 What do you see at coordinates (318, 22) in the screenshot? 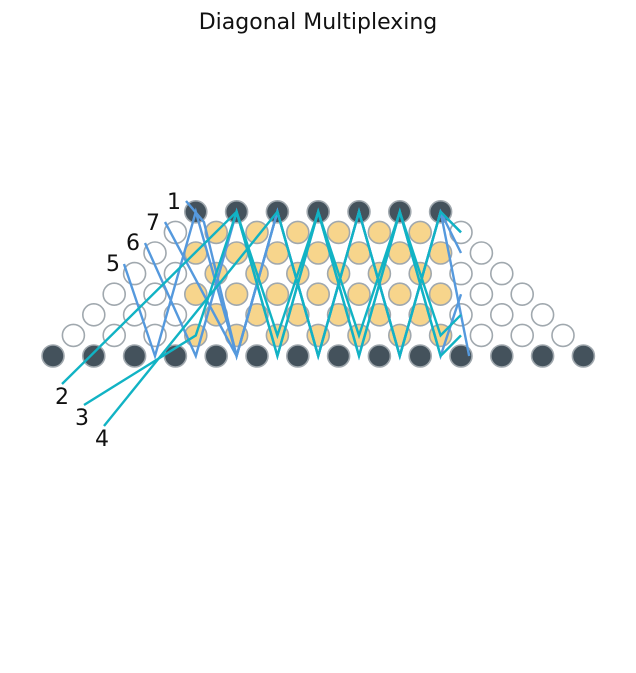
I see `diagram-title: Diagonal Multiplexing` at bounding box center [318, 22].